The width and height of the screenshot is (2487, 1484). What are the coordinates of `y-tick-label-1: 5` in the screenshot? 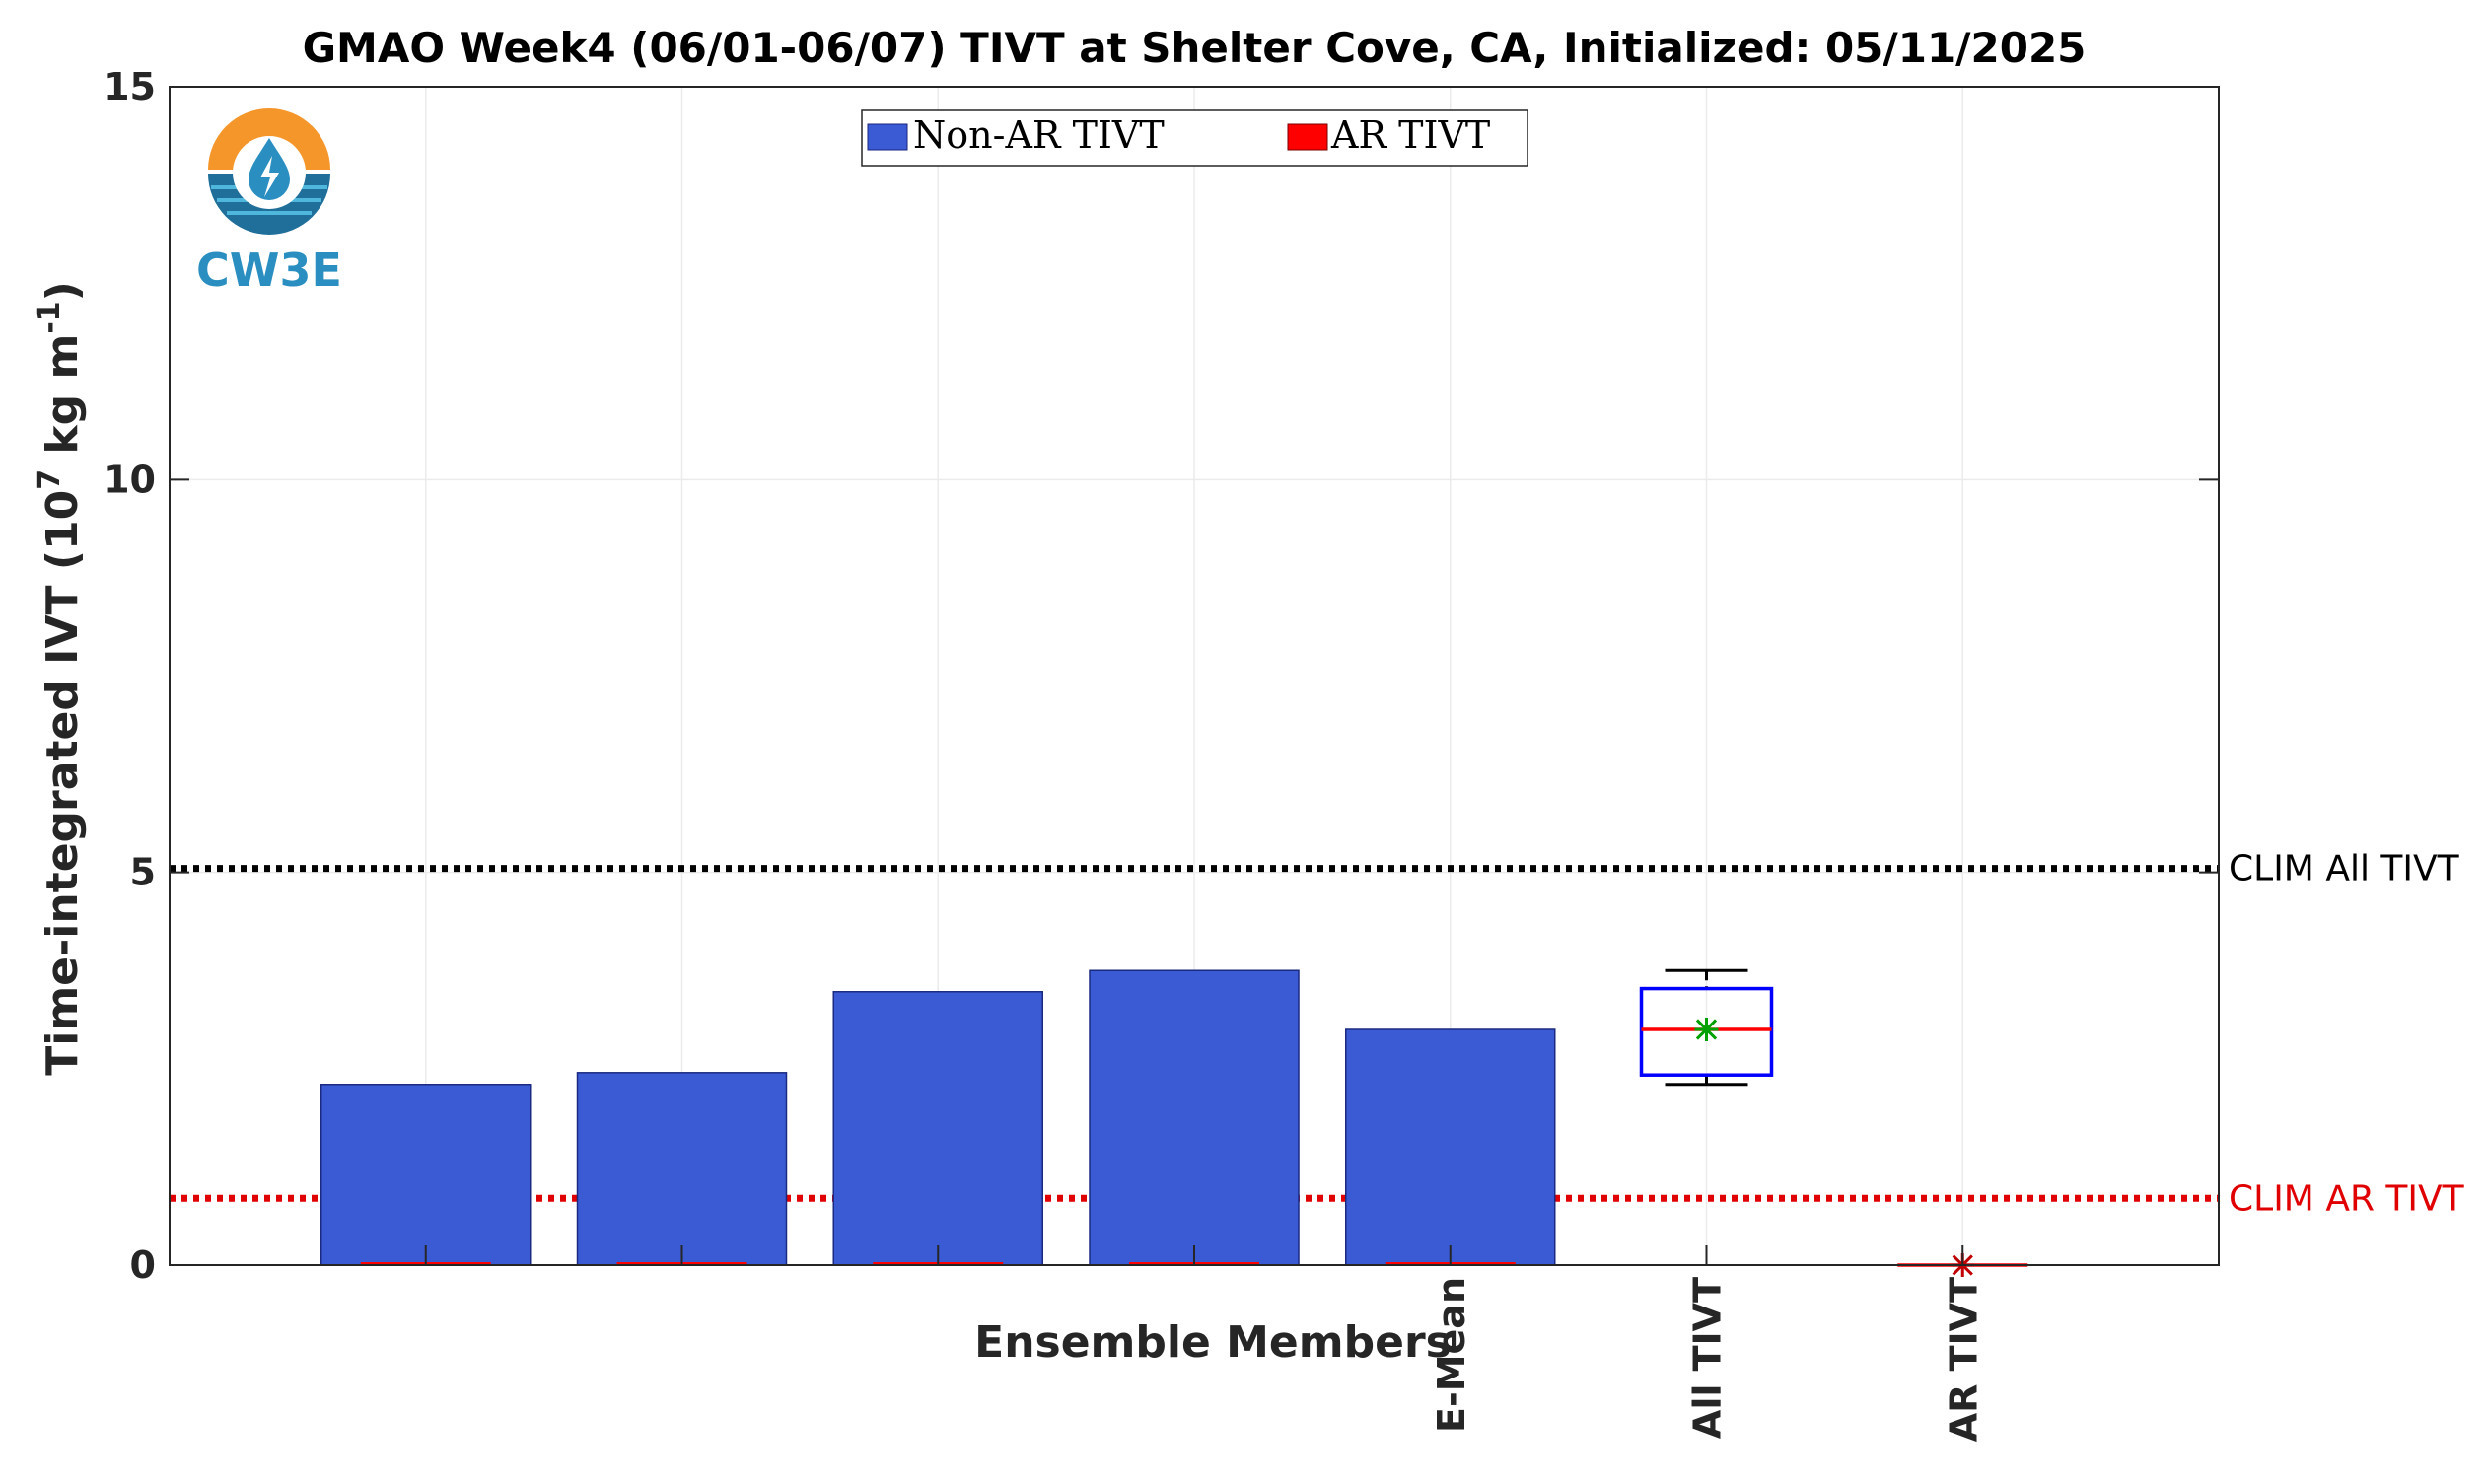 It's located at (143, 872).